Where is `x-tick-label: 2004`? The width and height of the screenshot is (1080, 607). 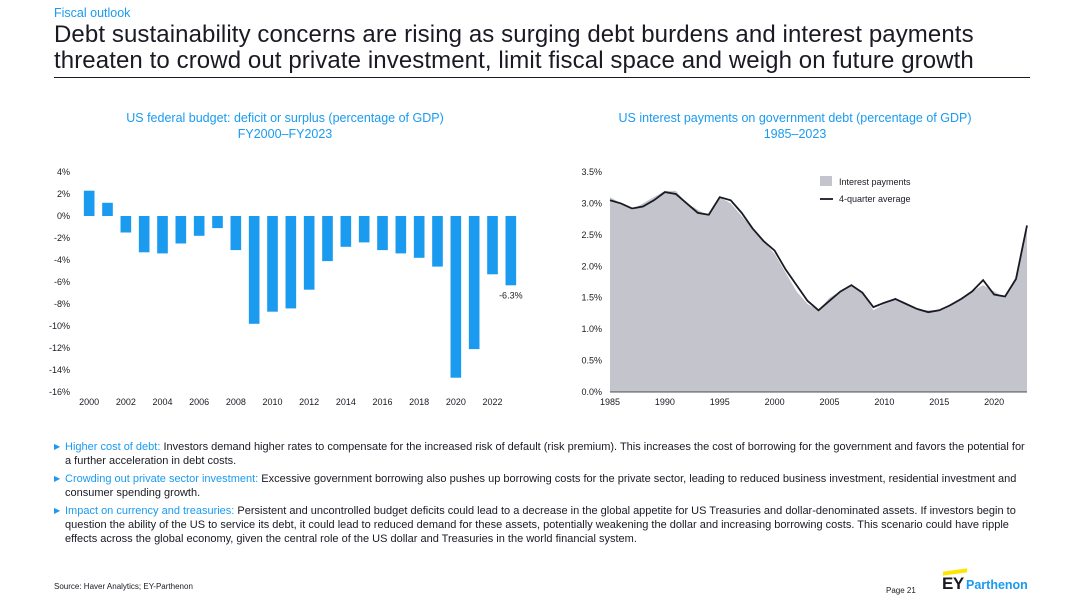 x-tick-label: 2004 is located at coordinates (162, 402).